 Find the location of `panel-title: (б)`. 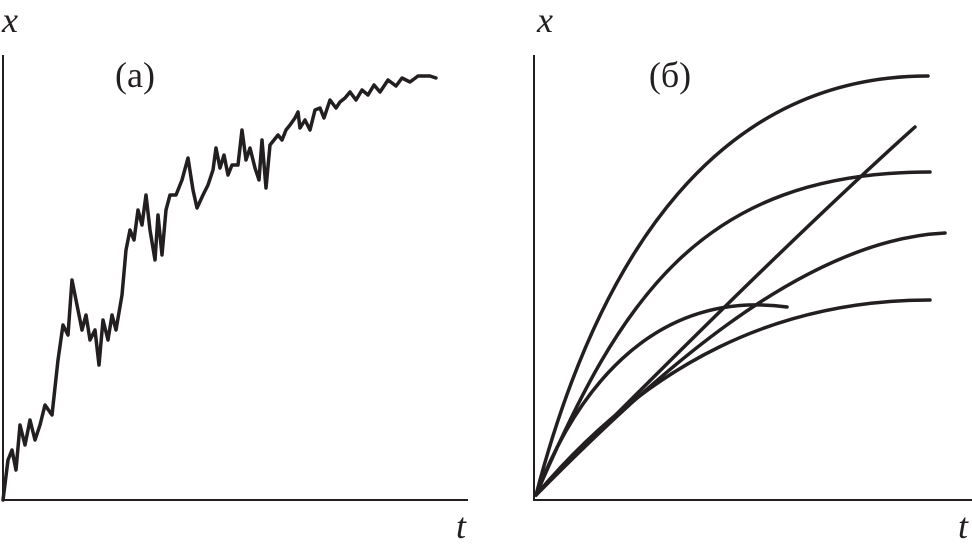

panel-title: (б) is located at coordinates (670, 75).